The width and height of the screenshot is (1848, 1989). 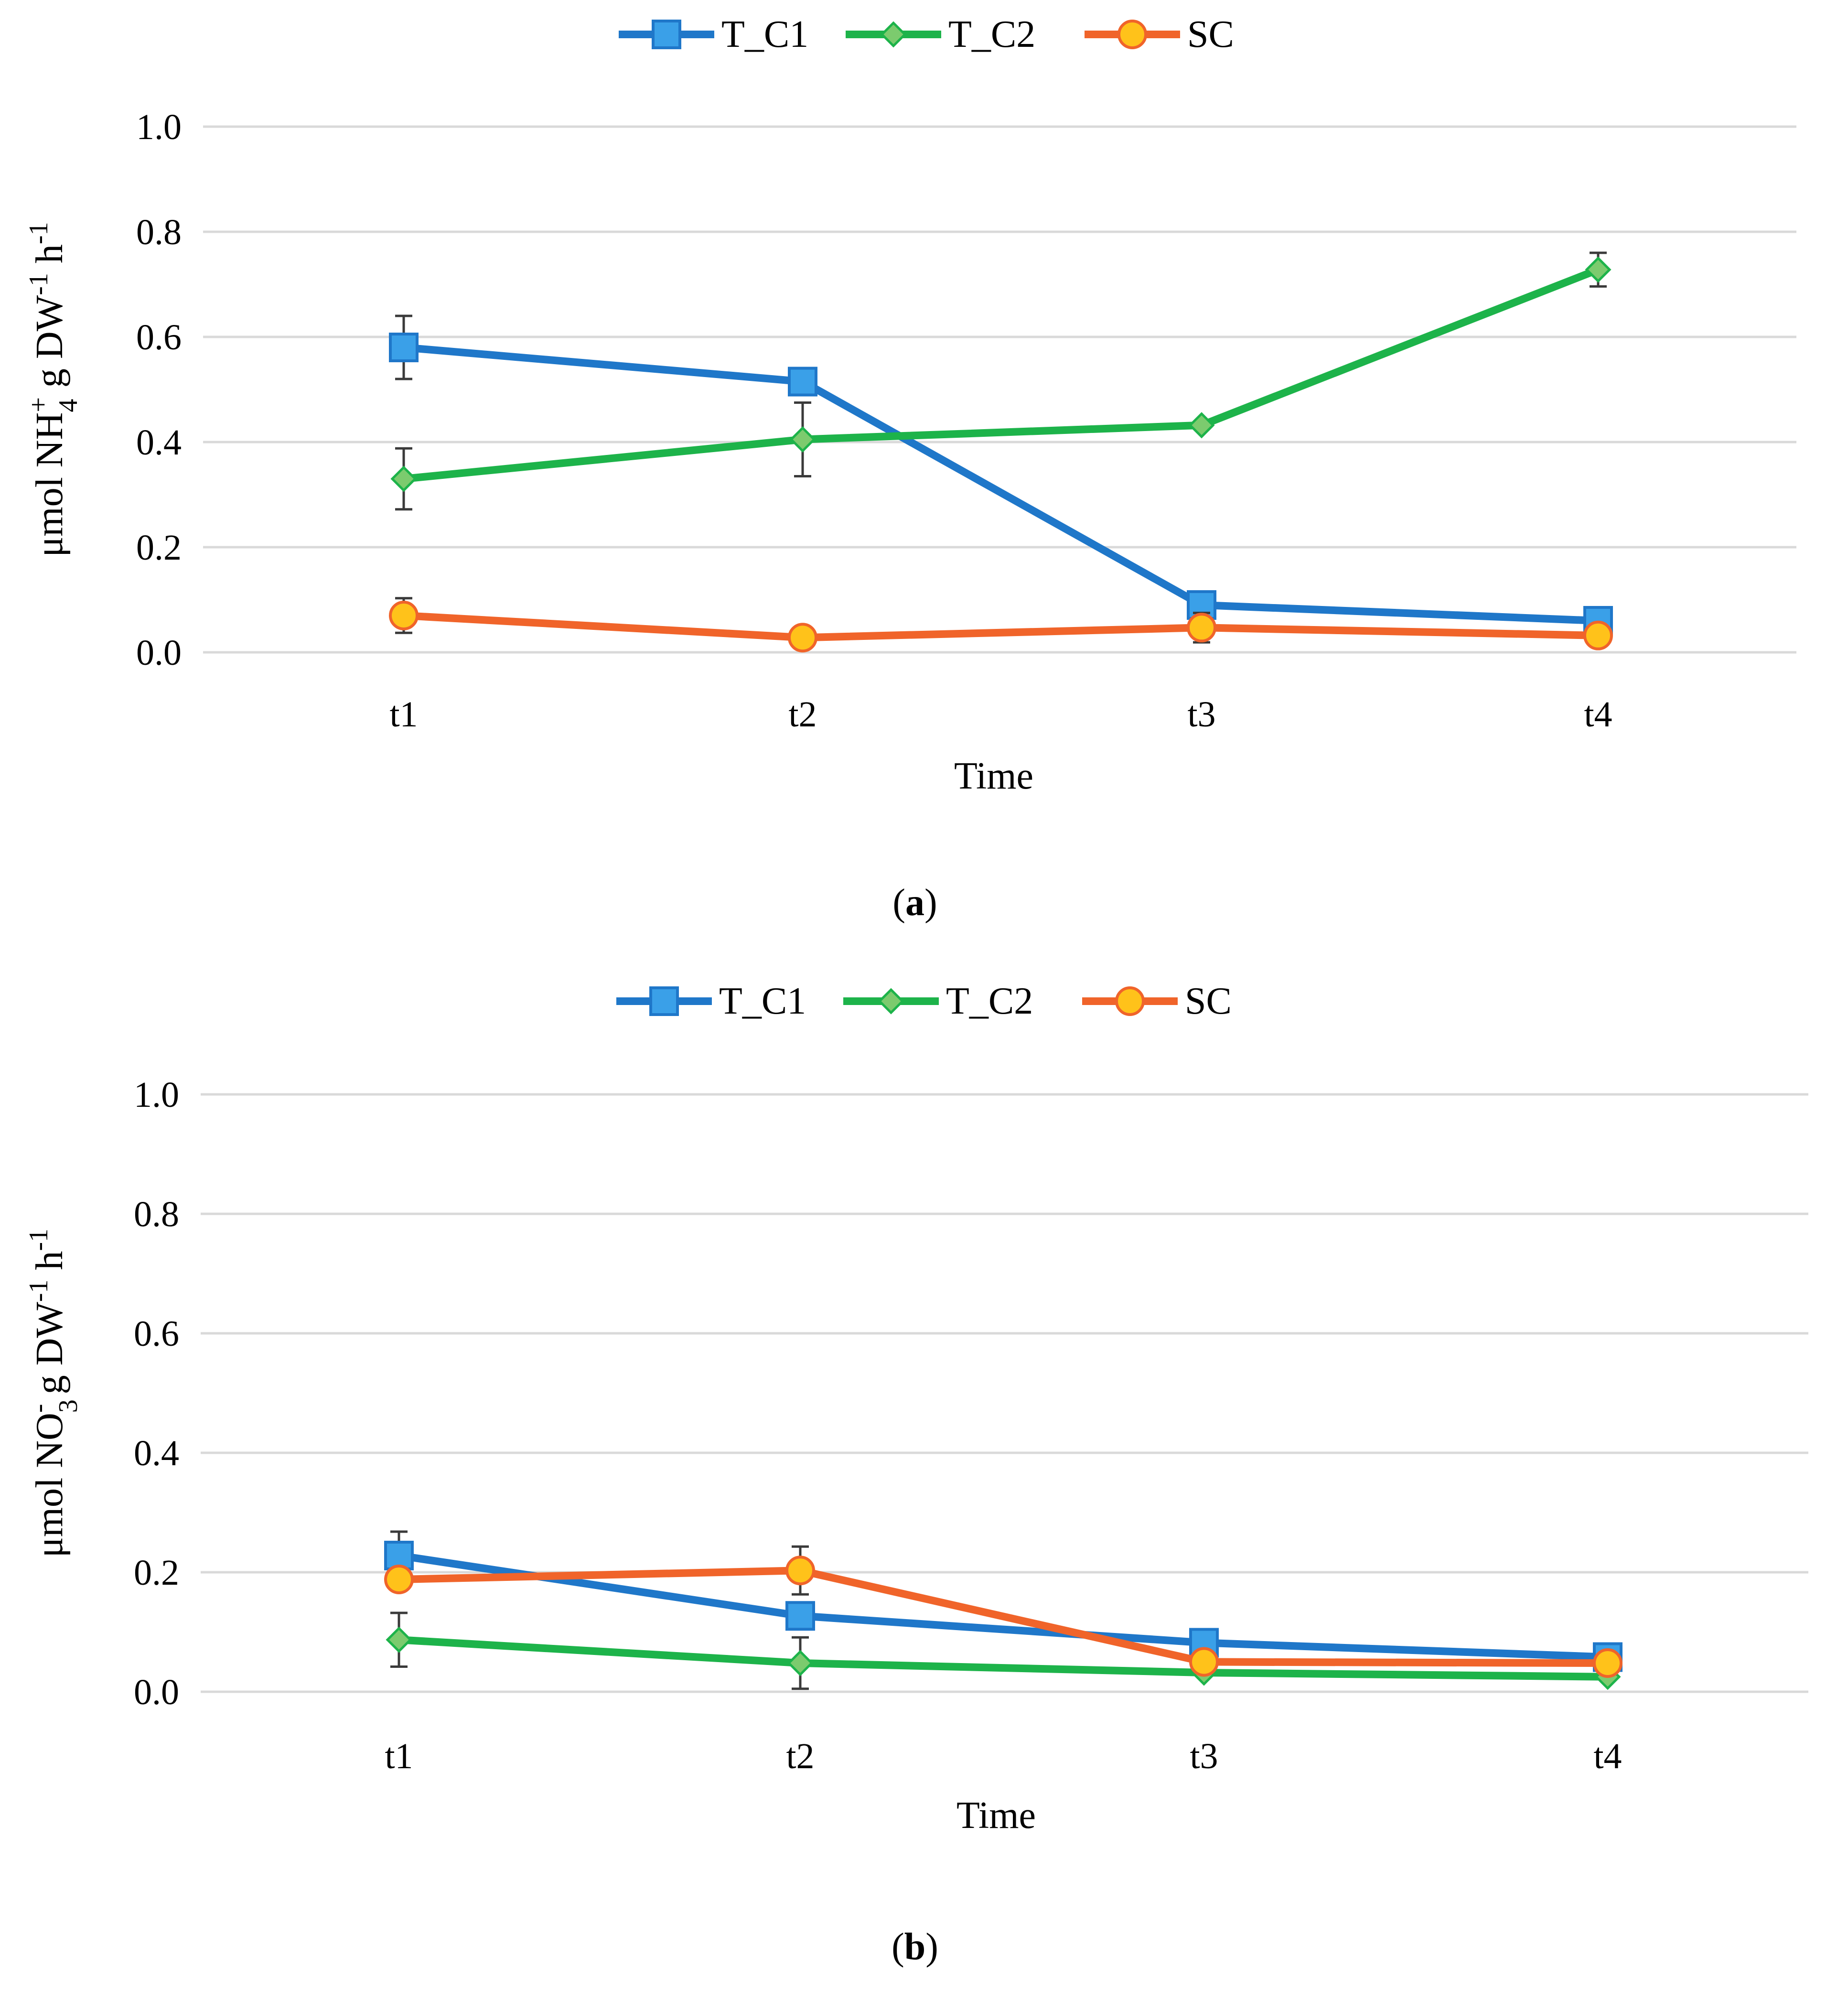 I want to click on panel-label: (a), so click(x=914, y=903).